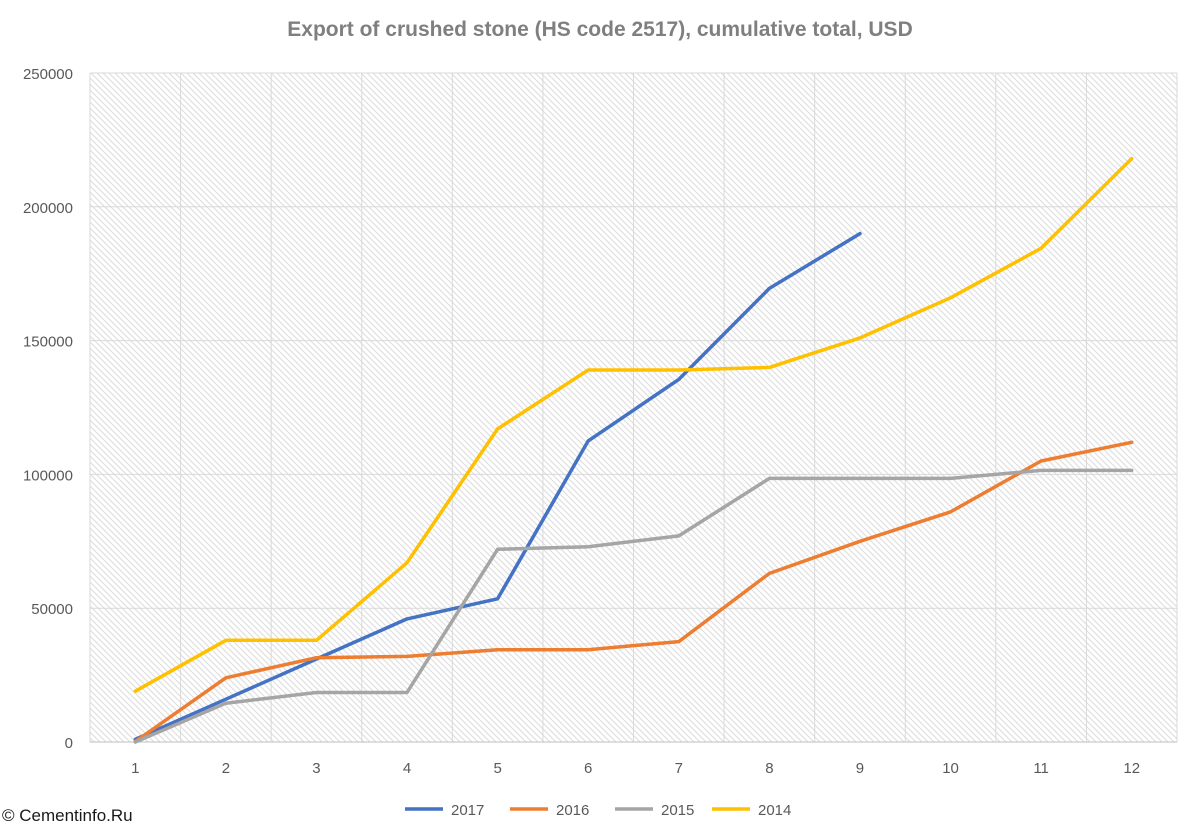 Image resolution: width=1200 pixels, height=840 pixels. Describe the element at coordinates (679, 768) in the screenshot. I see `x-tick-label: 7` at that location.